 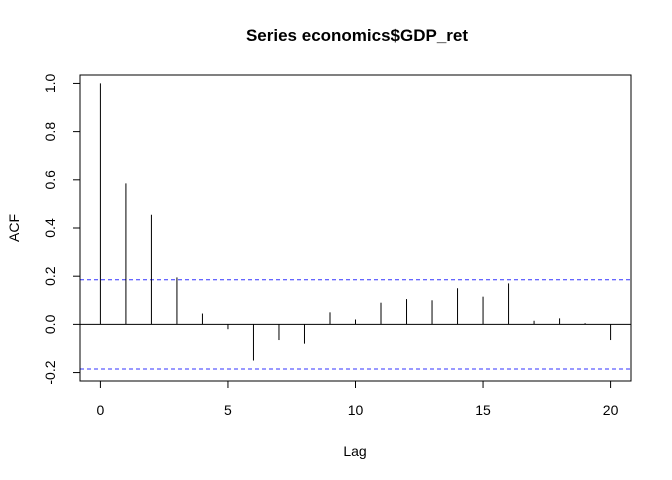 I want to click on x-tick-label: 20, so click(x=611, y=410).